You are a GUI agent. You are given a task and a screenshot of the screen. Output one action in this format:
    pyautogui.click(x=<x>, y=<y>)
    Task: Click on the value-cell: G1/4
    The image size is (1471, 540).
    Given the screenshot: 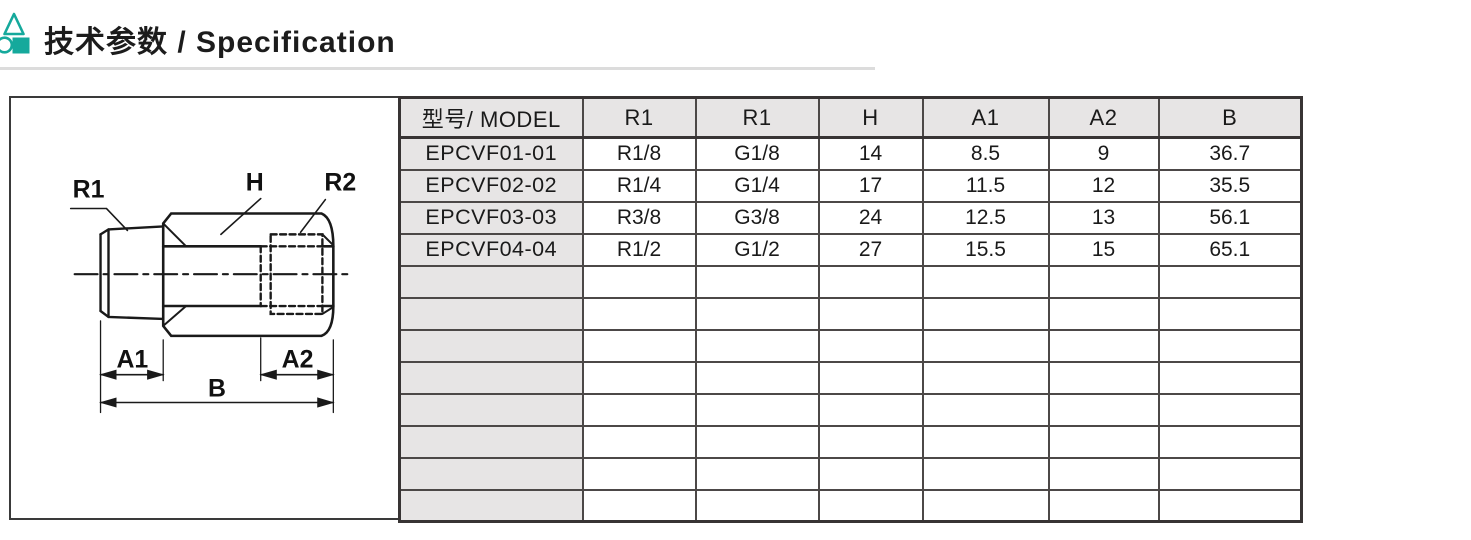 What is the action you would take?
    pyautogui.click(x=757, y=185)
    